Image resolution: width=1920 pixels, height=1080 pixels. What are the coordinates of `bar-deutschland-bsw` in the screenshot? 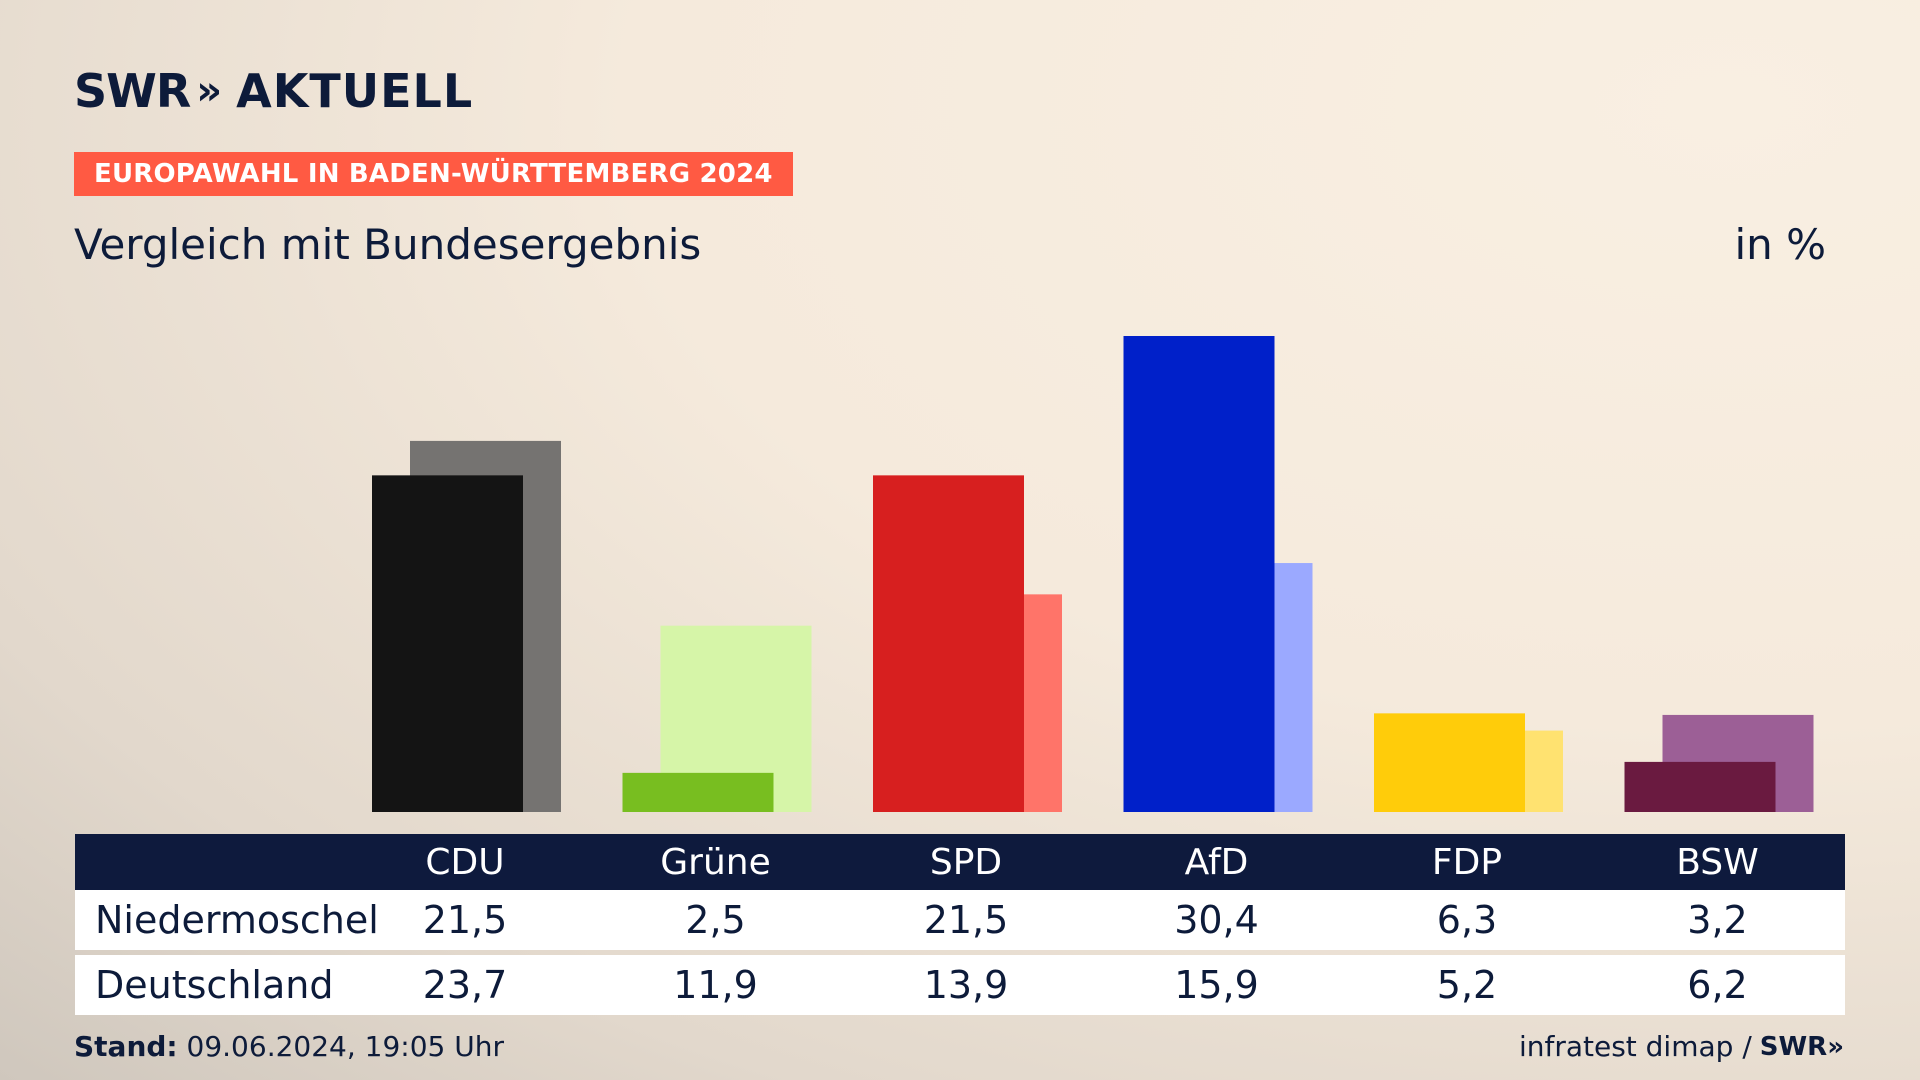 It's located at (1738, 763).